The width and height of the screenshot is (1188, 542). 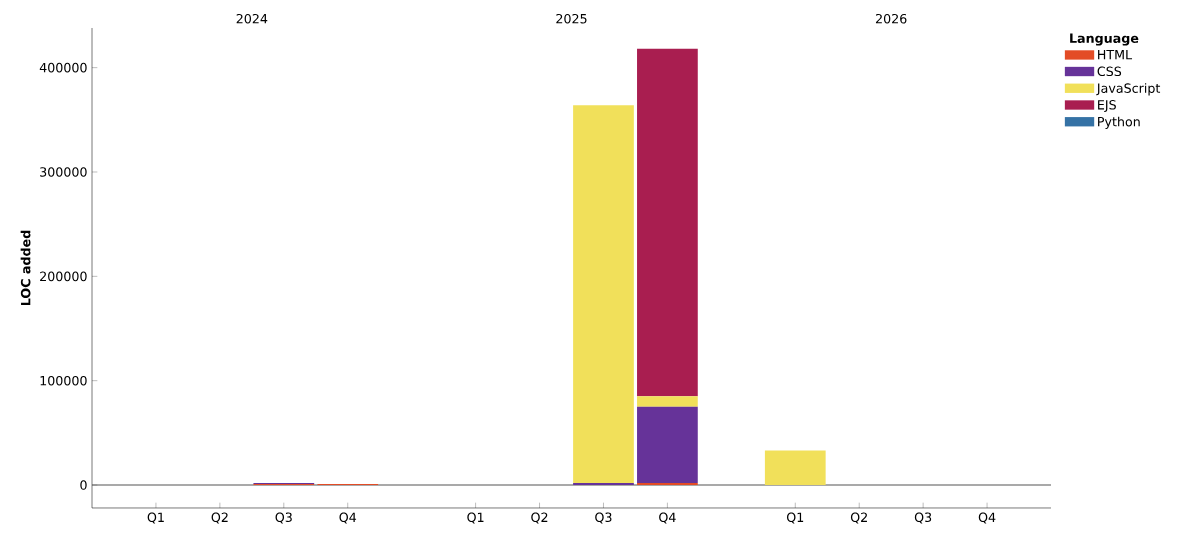 What do you see at coordinates (1104, 39) in the screenshot?
I see `legend-title: Language` at bounding box center [1104, 39].